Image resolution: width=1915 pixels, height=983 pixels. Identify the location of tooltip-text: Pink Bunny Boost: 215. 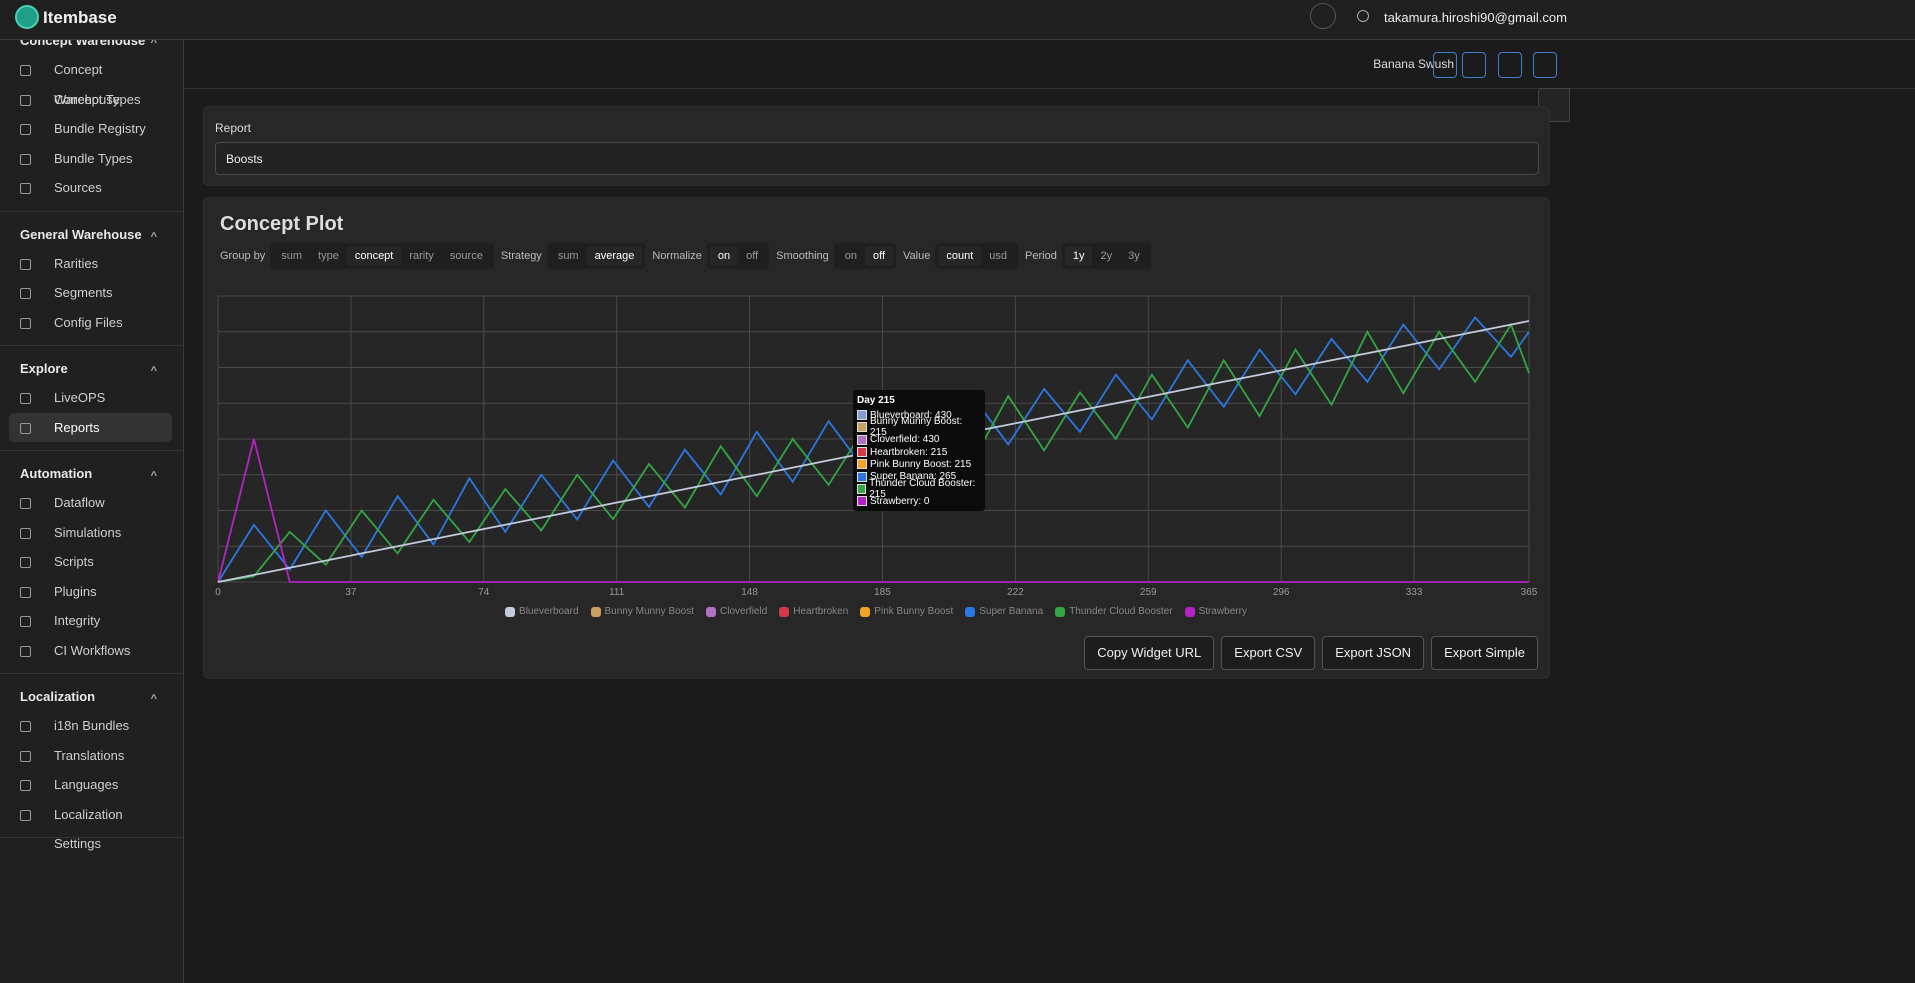
(921, 464).